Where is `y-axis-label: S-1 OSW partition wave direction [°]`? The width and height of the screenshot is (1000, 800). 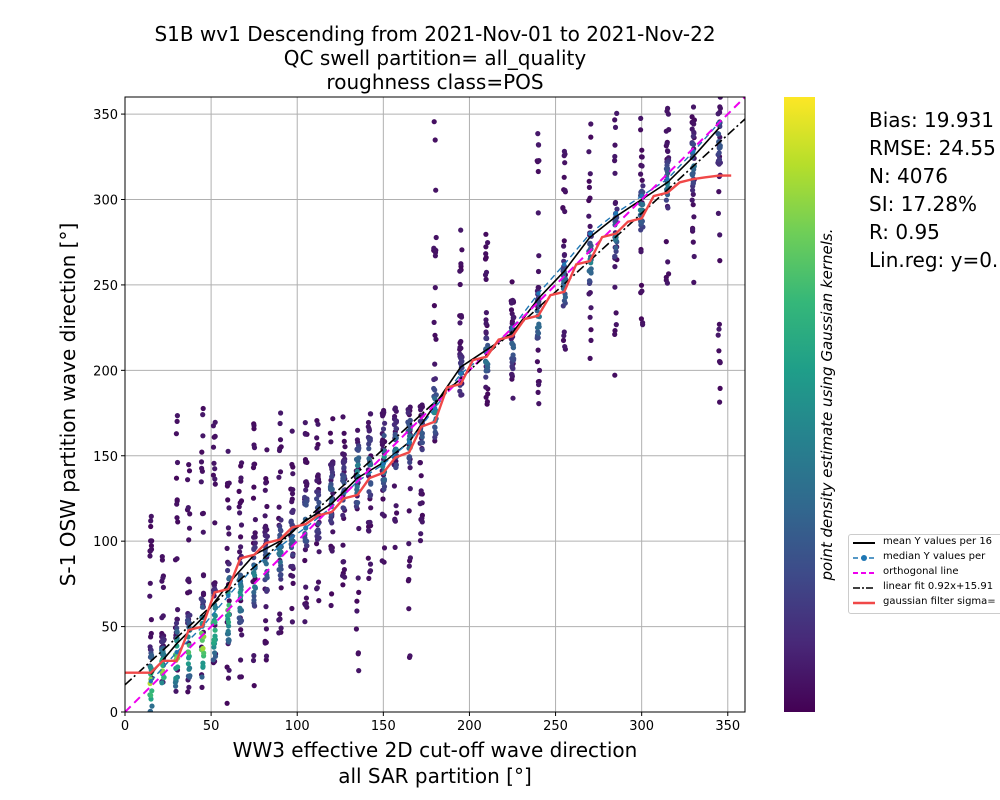 y-axis-label: S-1 OSW partition wave direction [°] is located at coordinates (68, 405).